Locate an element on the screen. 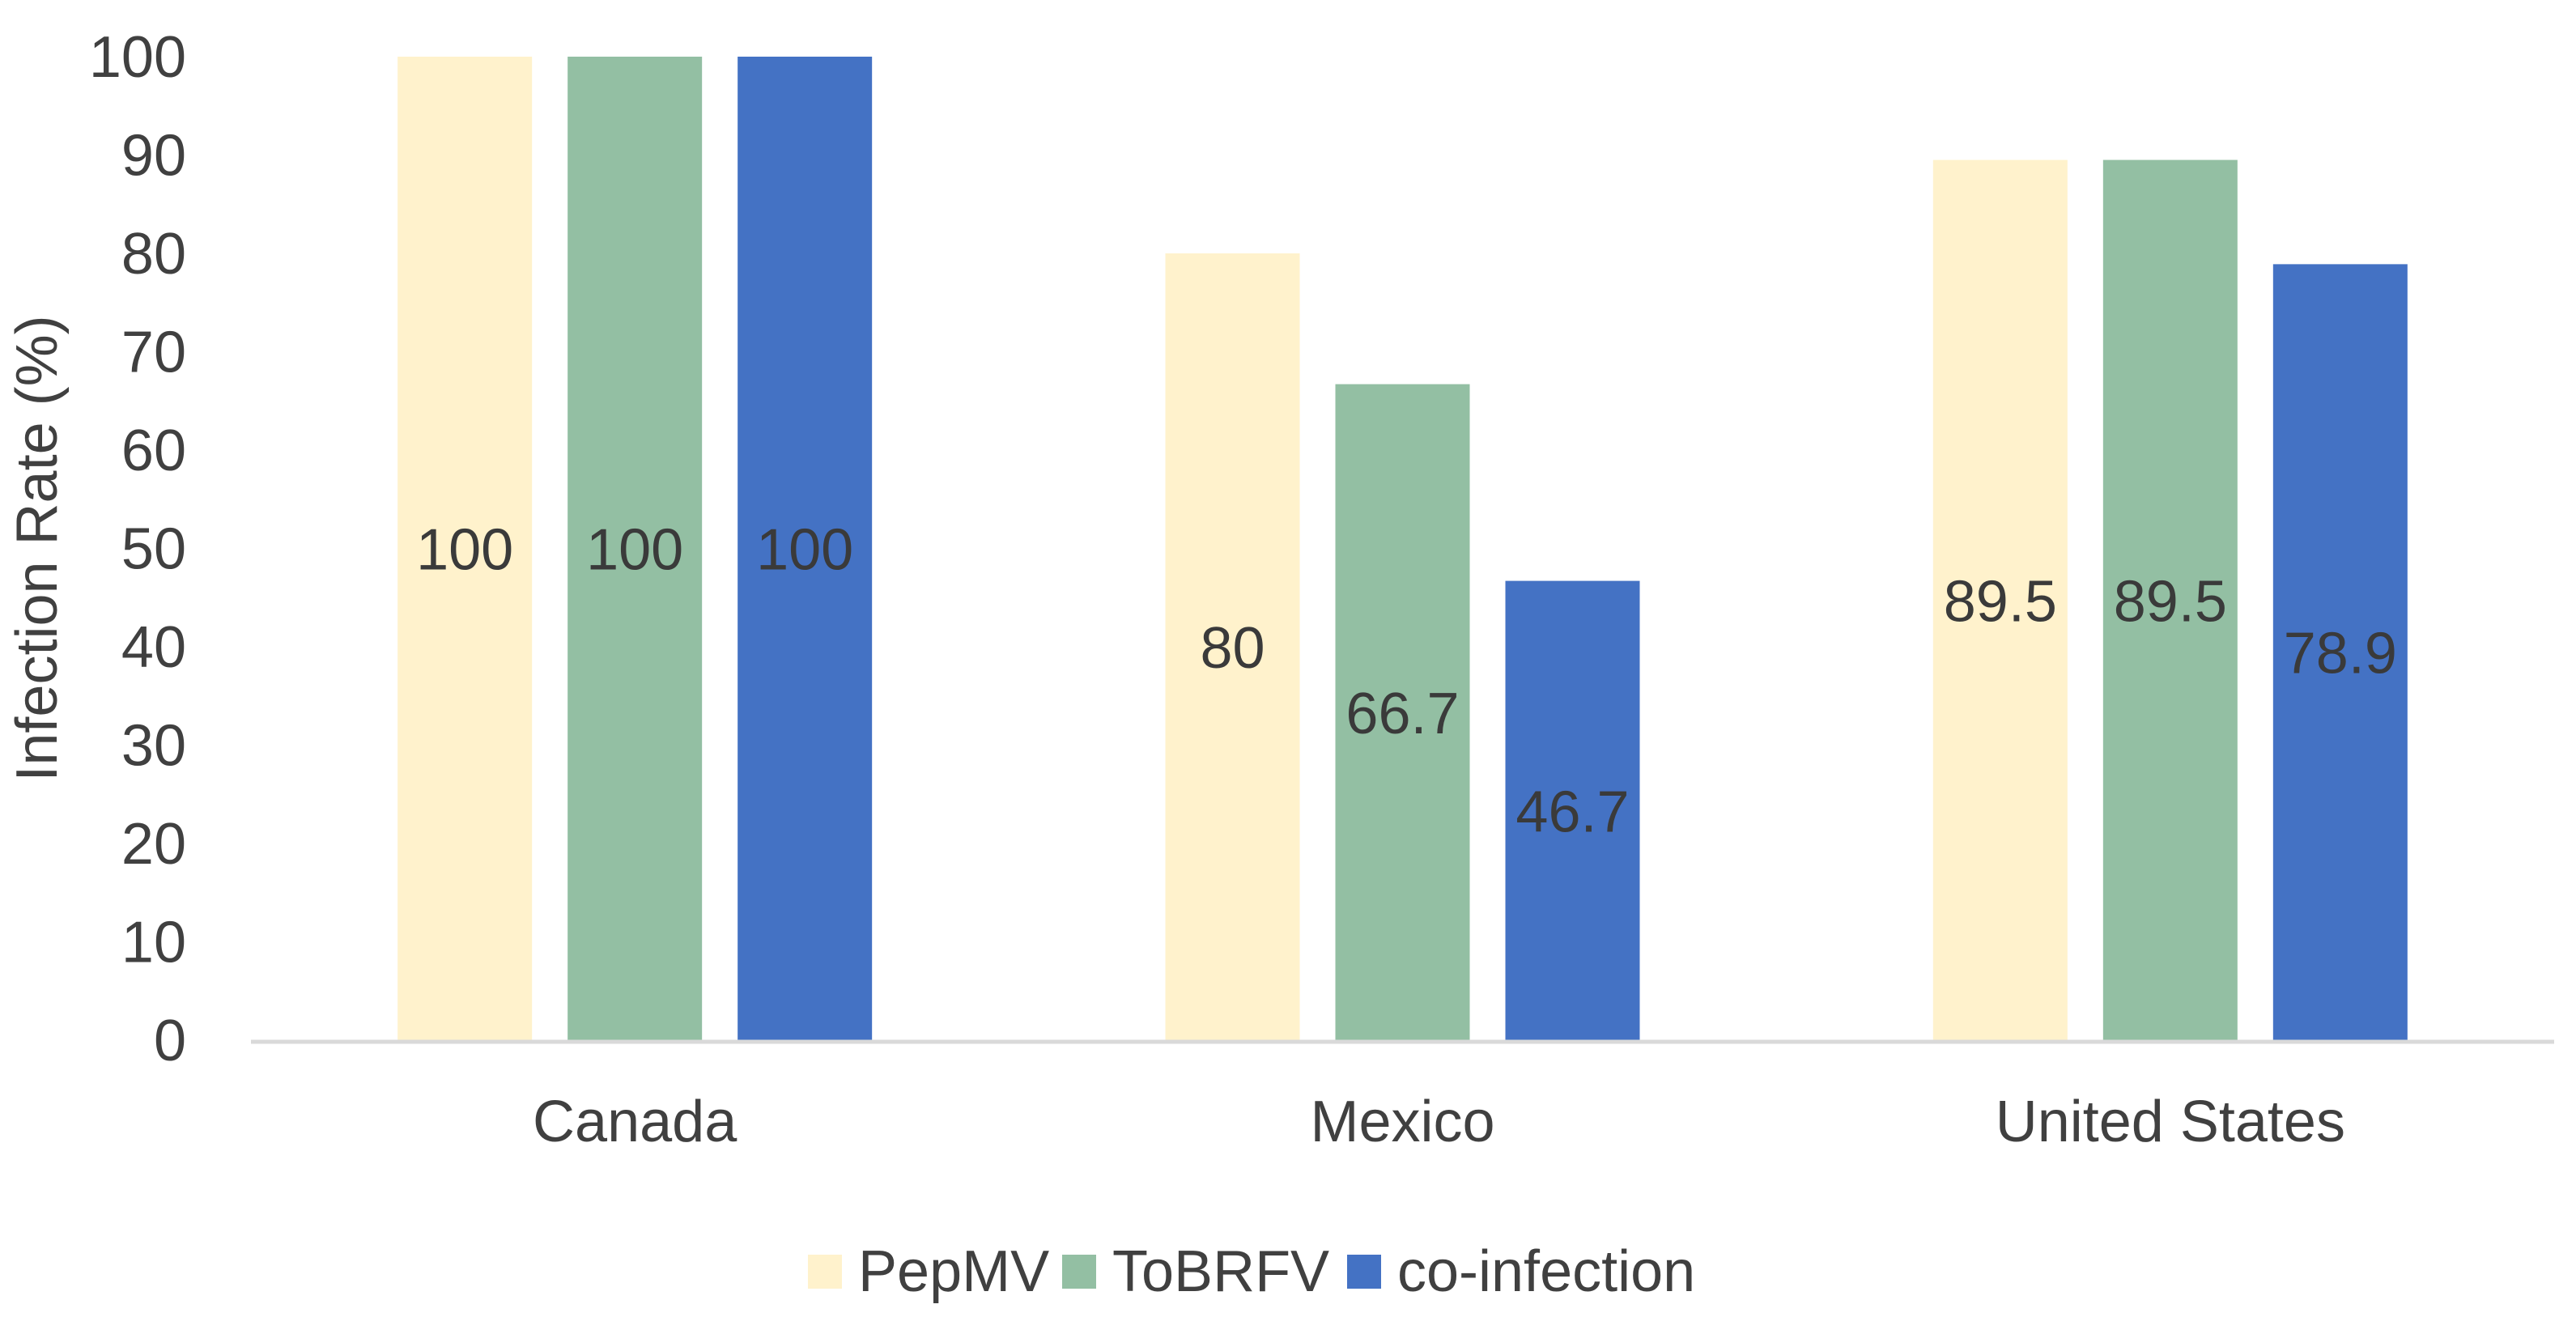 This screenshot has width=2576, height=1334. y-tick-label: 80 is located at coordinates (153, 255).